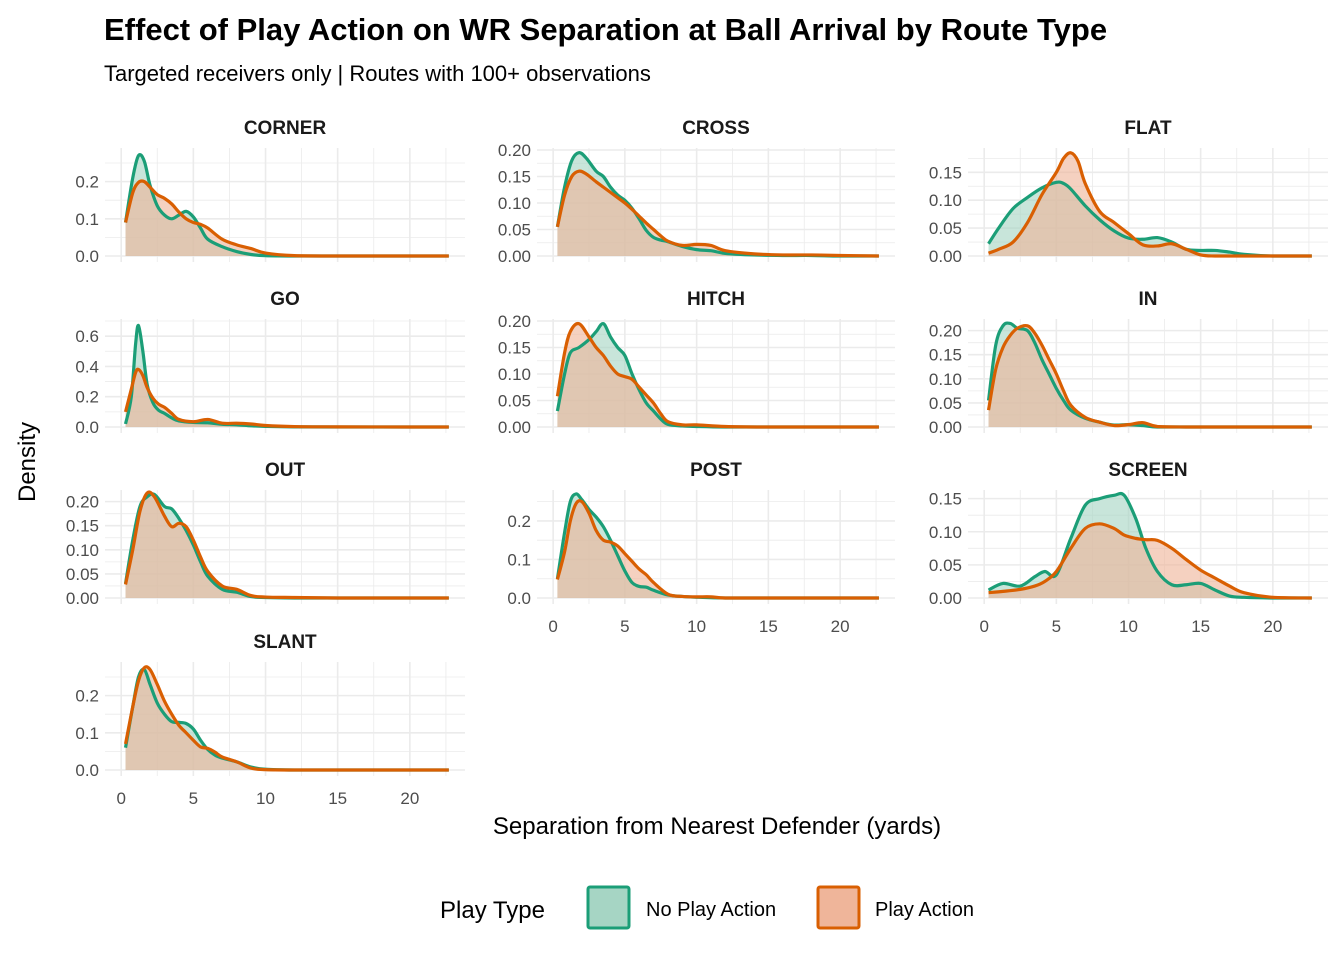  Describe the element at coordinates (270, 363) in the screenshot. I see `facet-go: GO 0.0 0.2 0.4 0.6` at that location.